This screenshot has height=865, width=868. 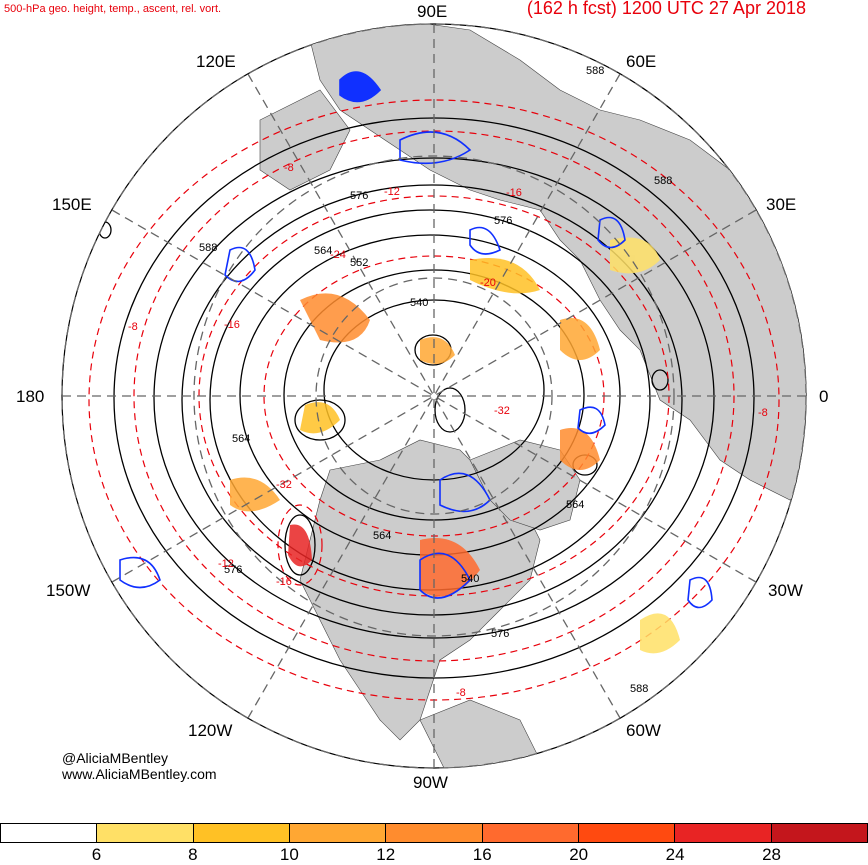 What do you see at coordinates (781, 204) in the screenshot?
I see `lon-label-30e: 30E` at bounding box center [781, 204].